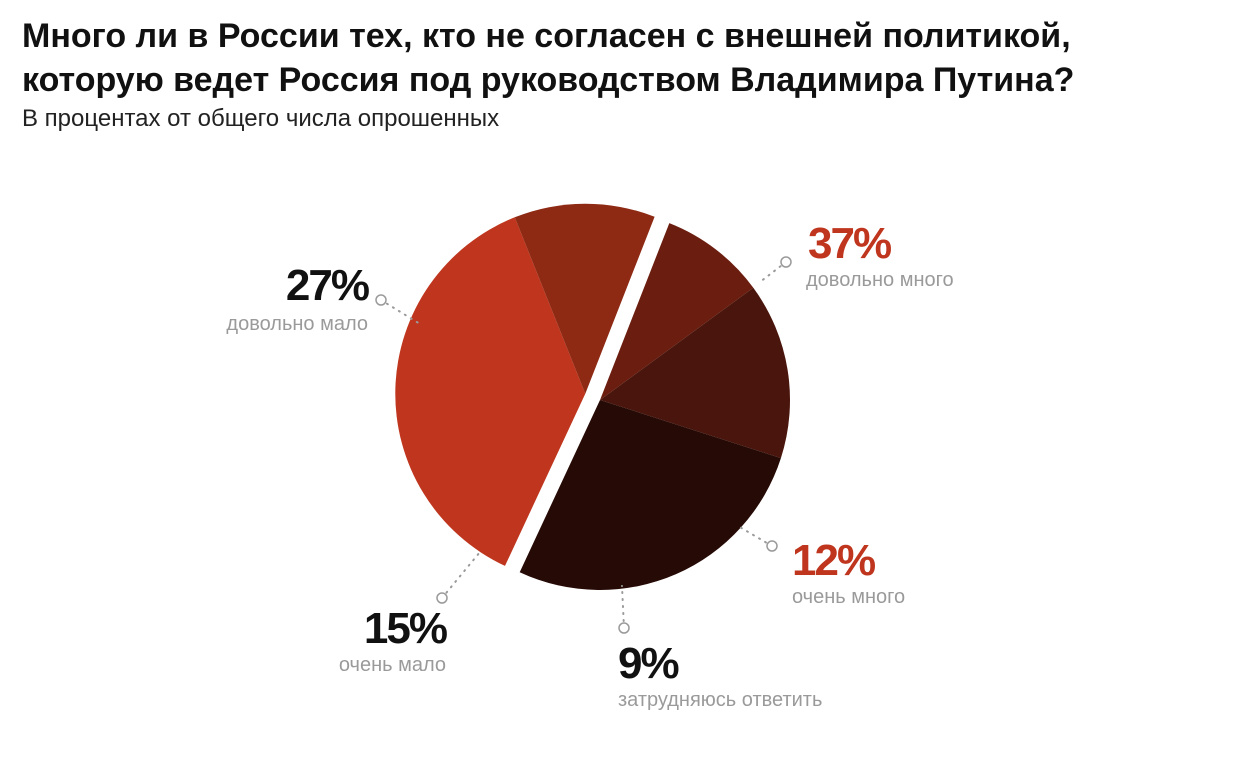  Describe the element at coordinates (381, 300) in the screenshot. I see `leader-dot-rather-few` at that location.